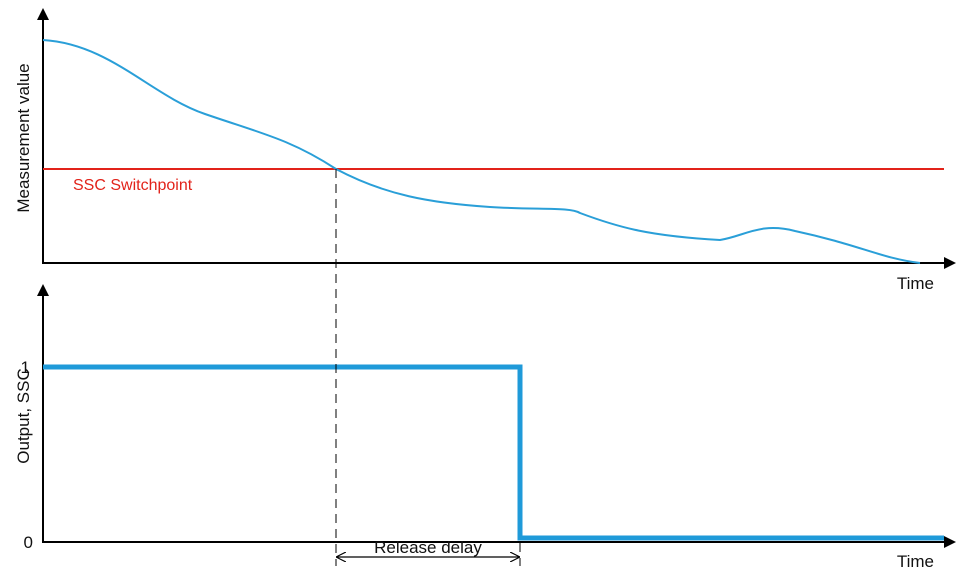  I want to click on bottom-x-axis-label: Time, so click(915, 561).